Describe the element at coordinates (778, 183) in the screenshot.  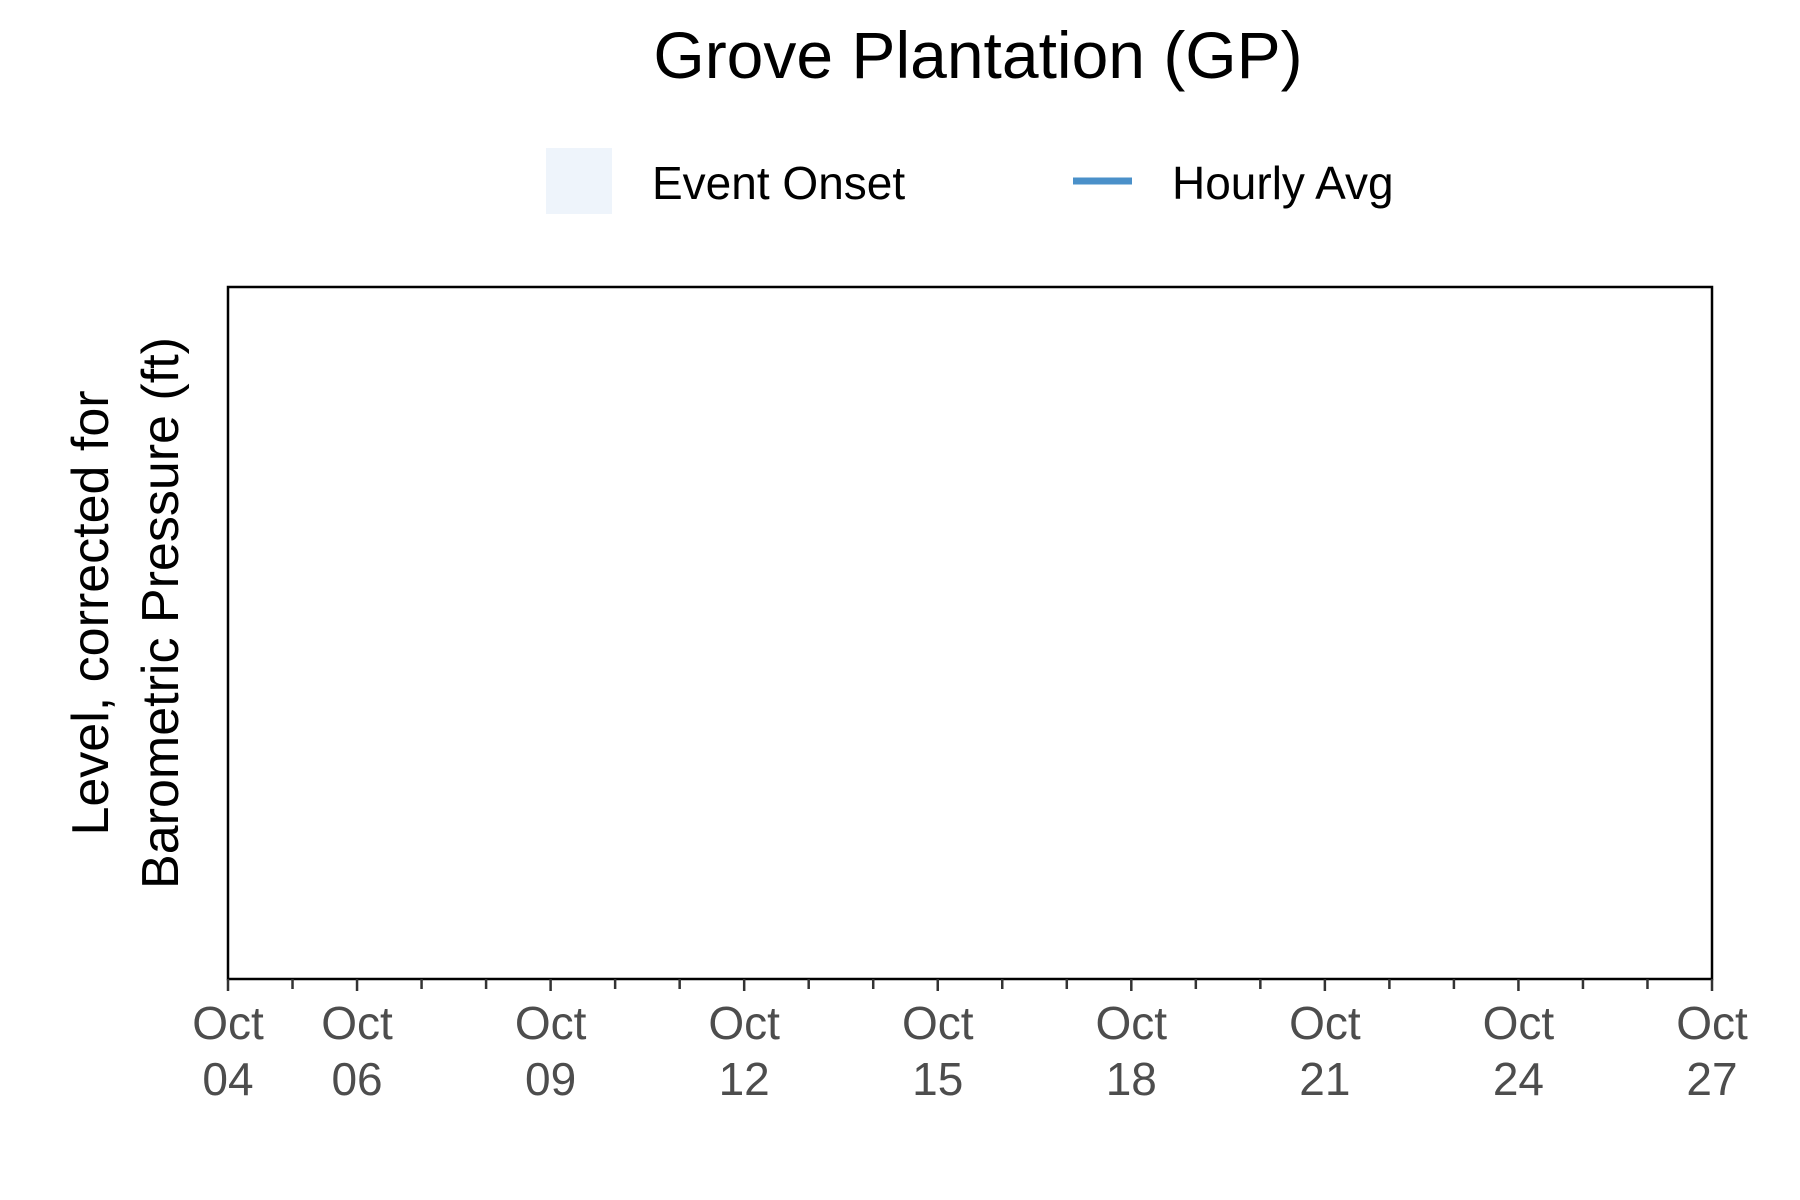
I see `legend-label-event-onset: Event Onset` at that location.